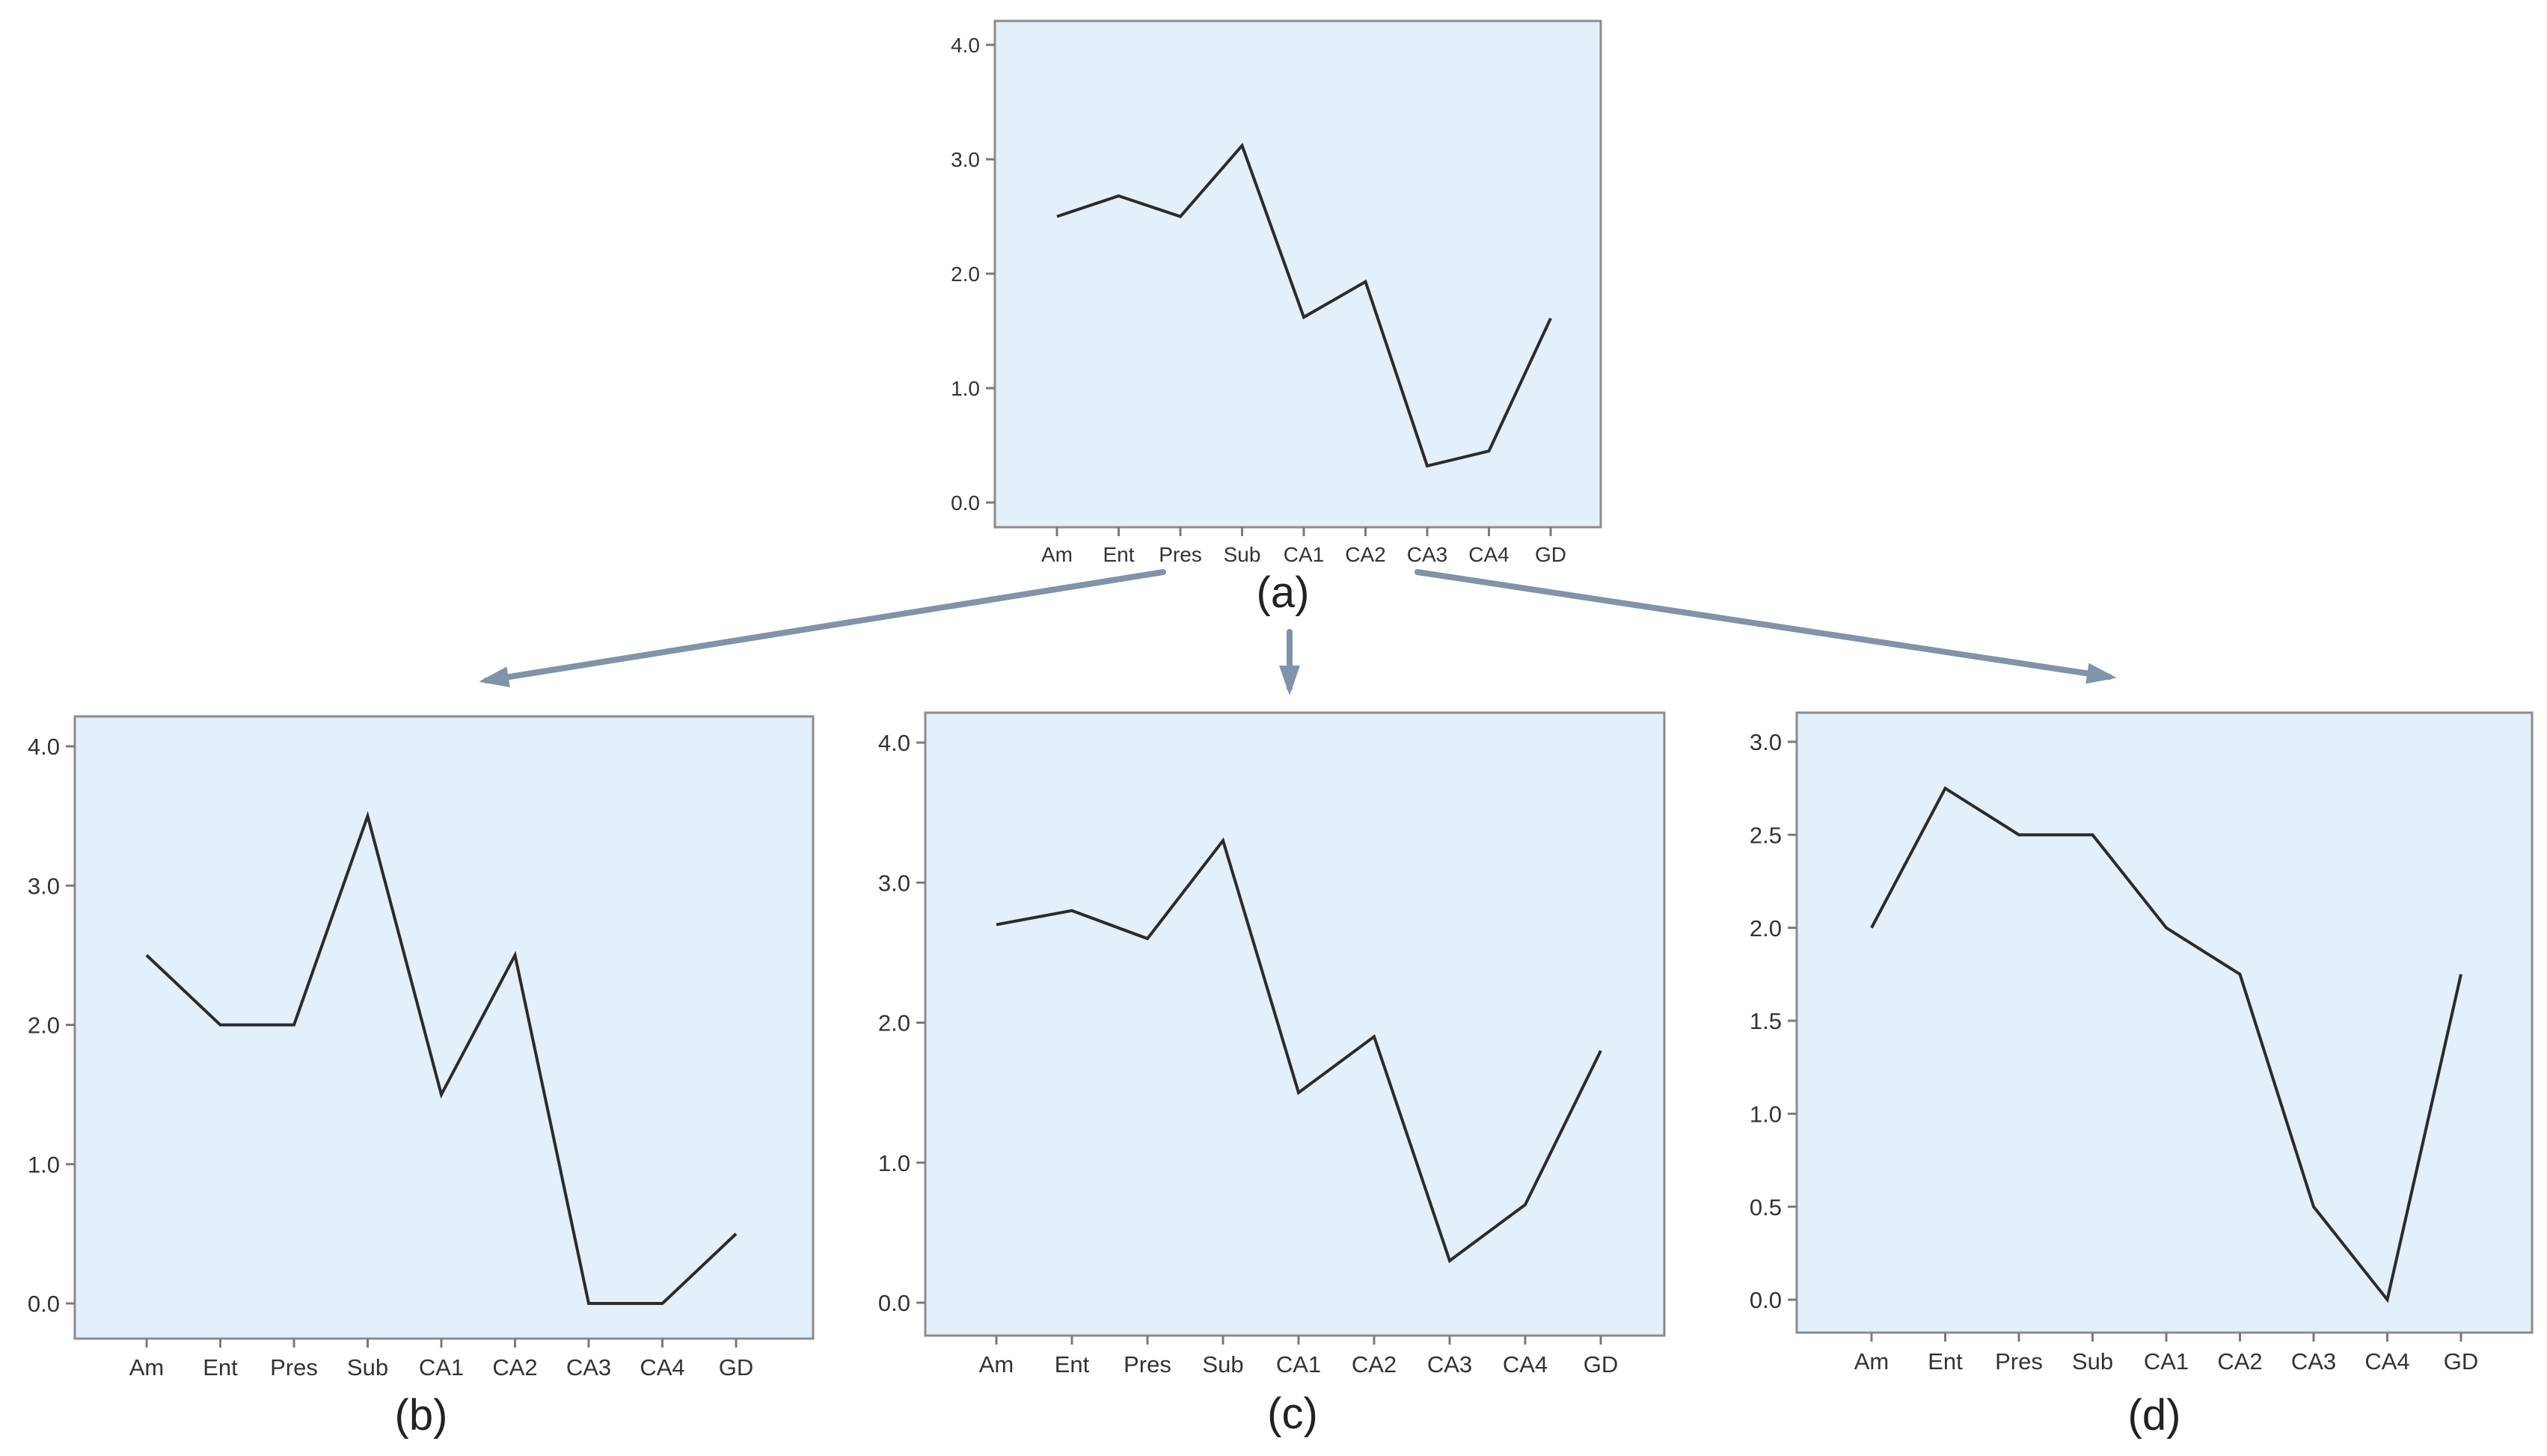 Image resolution: width=2547 pixels, height=1456 pixels. I want to click on arrow-to-d, so click(1766, 626).